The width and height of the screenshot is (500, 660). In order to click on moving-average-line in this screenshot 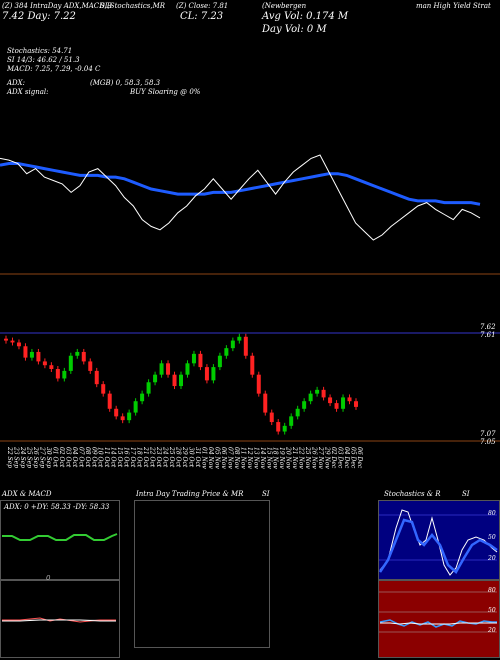, I will do `click(240, 184)`.